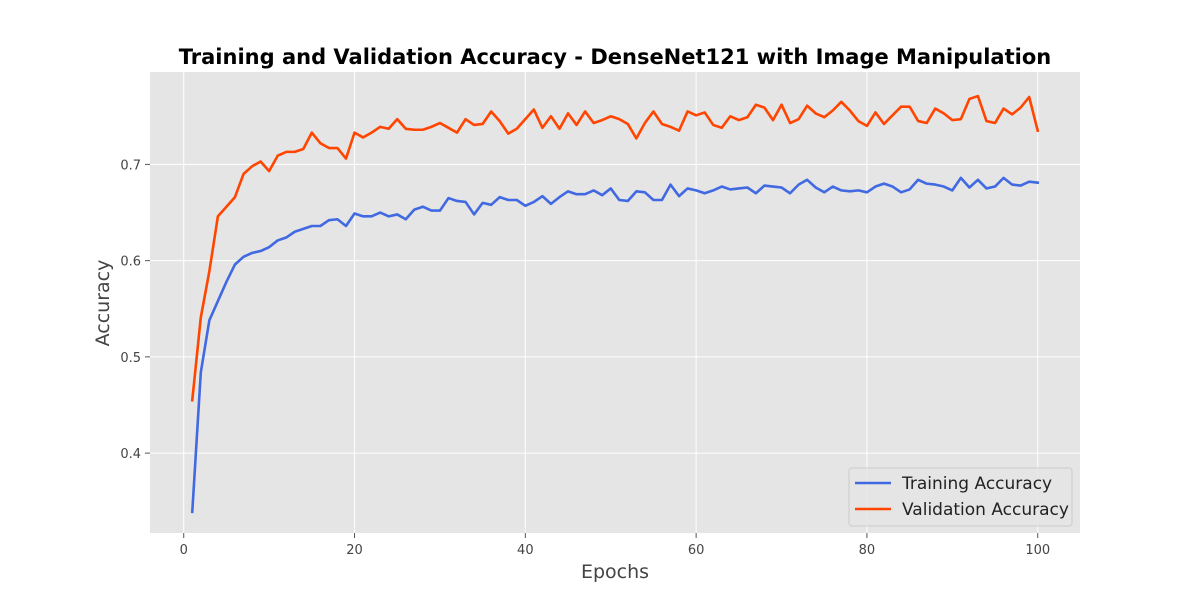 The image size is (1200, 600). What do you see at coordinates (130, 358) in the screenshot?
I see `y-tick-label: 0.5` at bounding box center [130, 358].